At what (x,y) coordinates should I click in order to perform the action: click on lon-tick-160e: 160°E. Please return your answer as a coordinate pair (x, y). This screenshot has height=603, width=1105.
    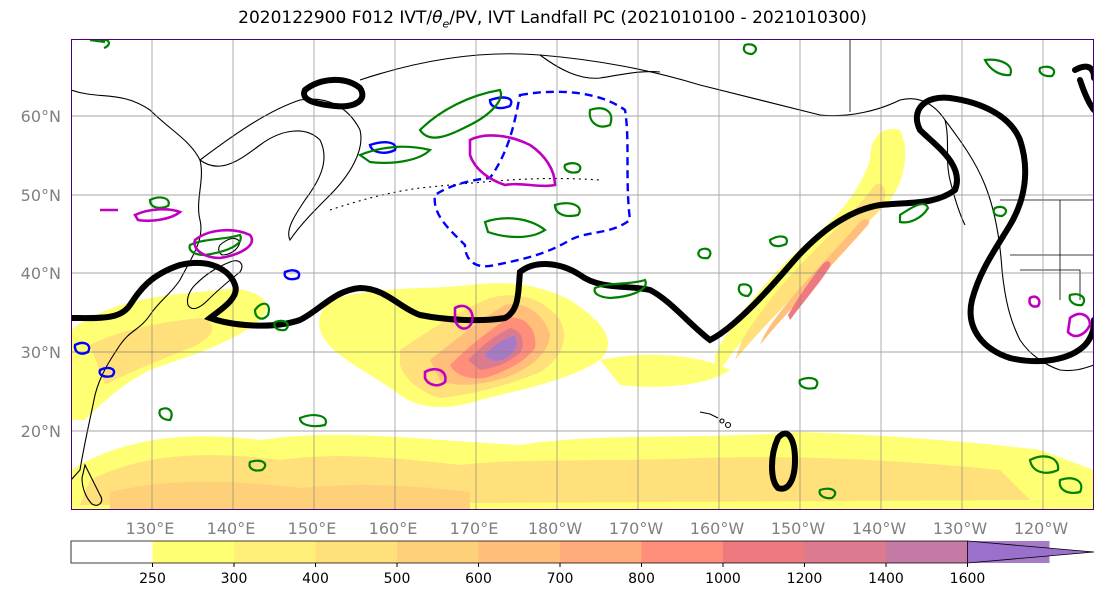
    Looking at the image, I should click on (393, 528).